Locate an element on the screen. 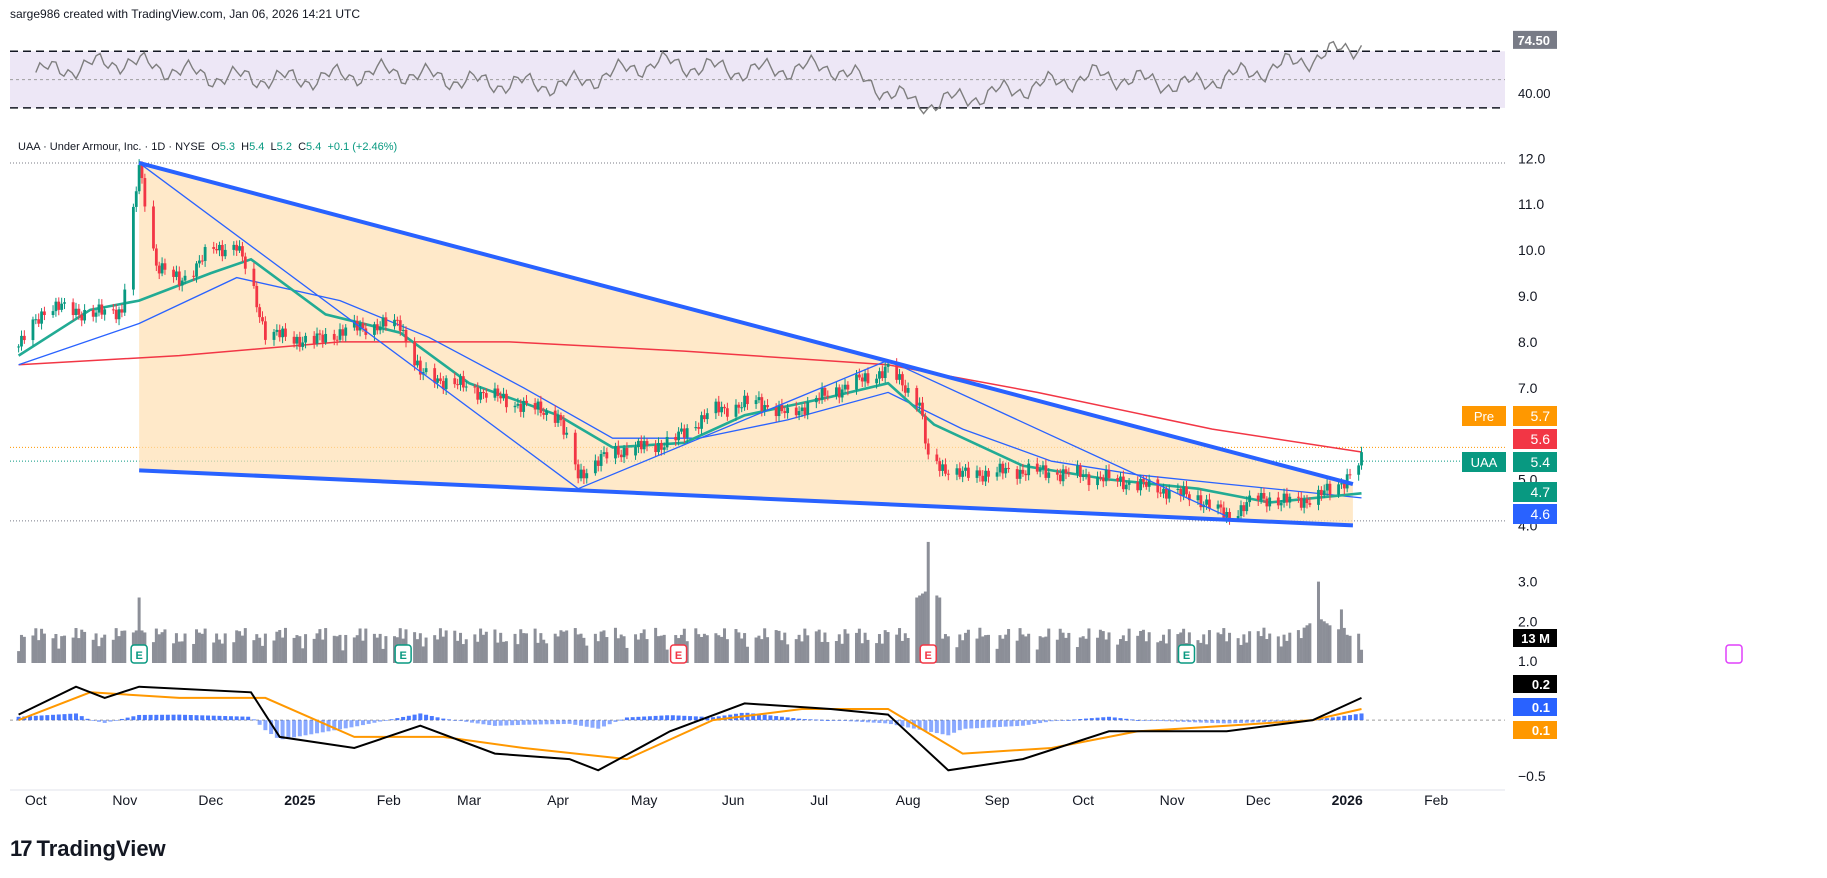 Image resolution: width=1827 pixels, height=878 pixels. rsi-last-value-bg is located at coordinates (1535, 39).